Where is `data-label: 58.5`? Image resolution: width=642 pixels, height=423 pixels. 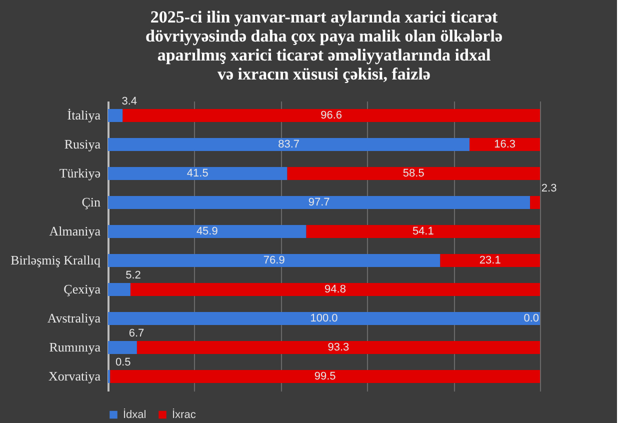 data-label: 58.5 is located at coordinates (413, 174).